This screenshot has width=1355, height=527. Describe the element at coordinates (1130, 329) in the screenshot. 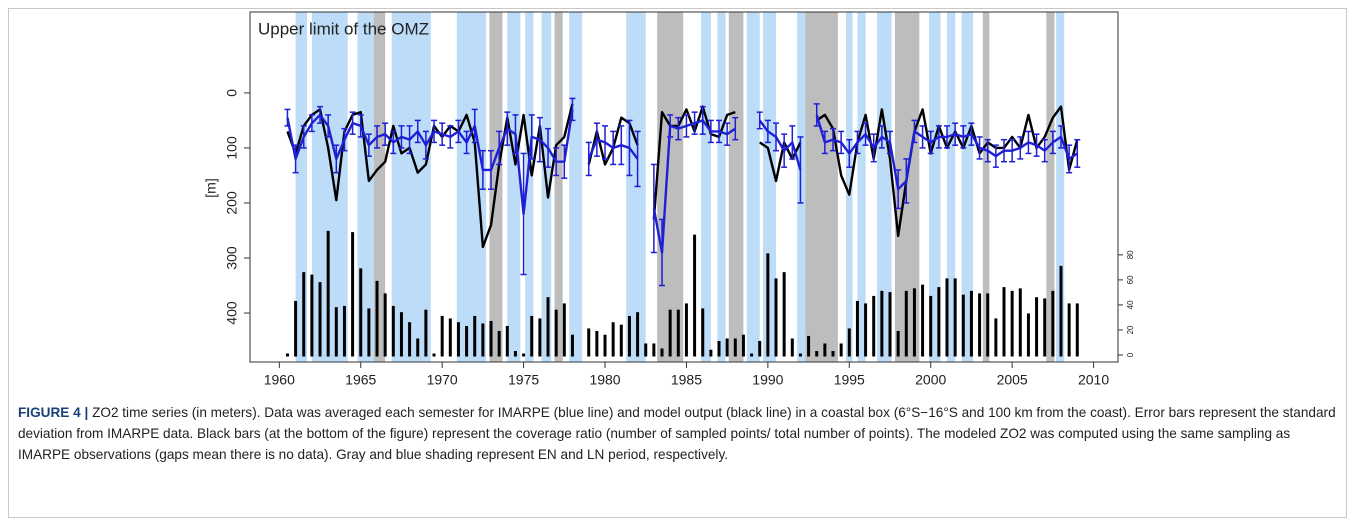

I see `y2-tick-label: 20` at that location.